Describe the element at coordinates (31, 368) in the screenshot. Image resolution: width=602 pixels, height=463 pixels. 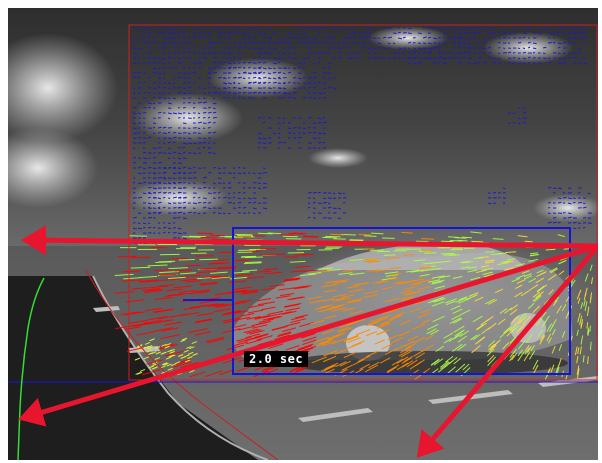
I see `lane-tracking-curve` at that location.